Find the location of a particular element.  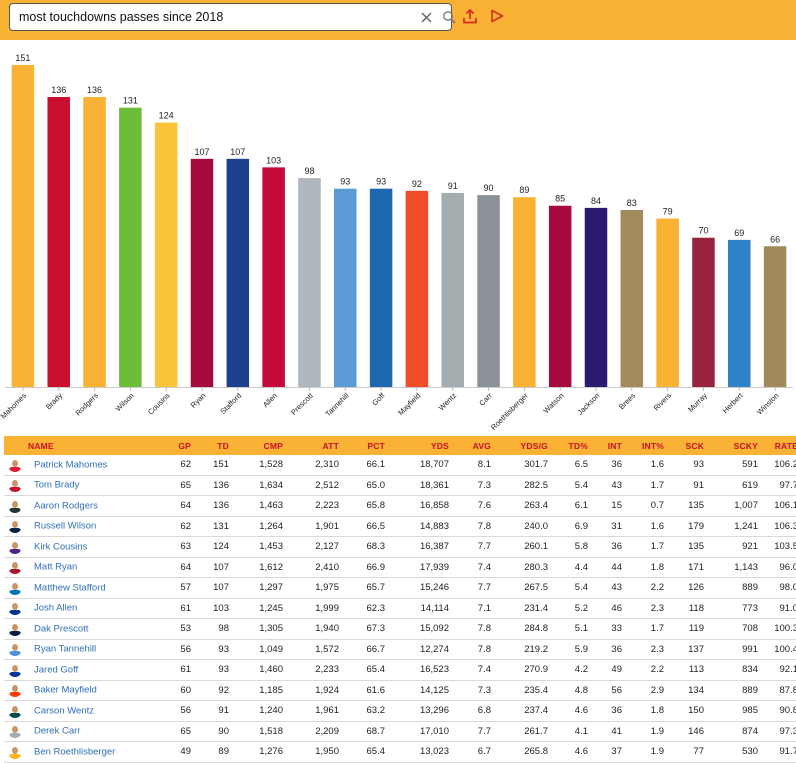

player-link: Patrick Mahomes is located at coordinates (71, 465).